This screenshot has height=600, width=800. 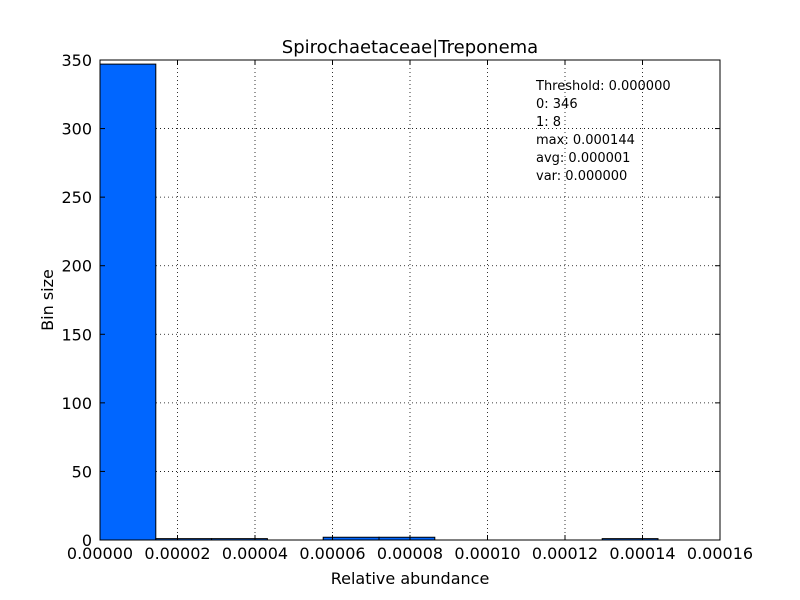 I want to click on y-tick-label: 350, so click(x=76, y=60).